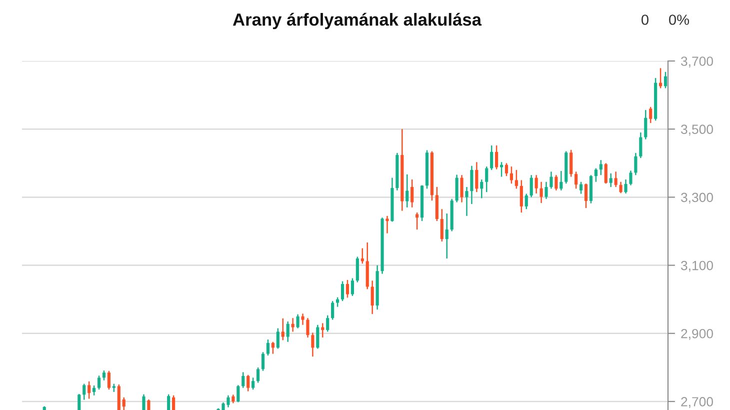  Describe the element at coordinates (679, 19) in the screenshot. I see `text: 0%` at that location.